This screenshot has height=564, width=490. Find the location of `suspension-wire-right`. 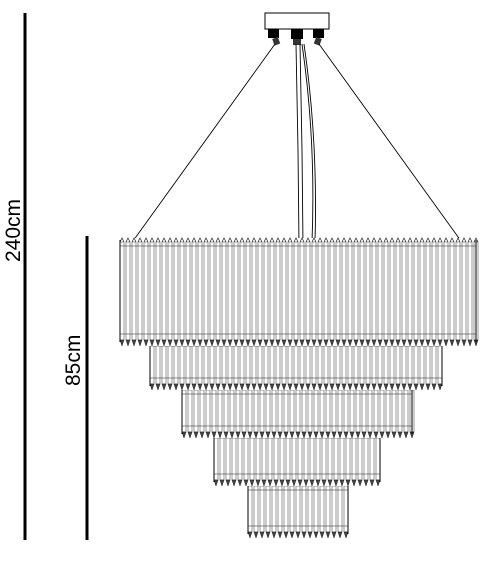

suspension-wire-right is located at coordinates (390, 142).